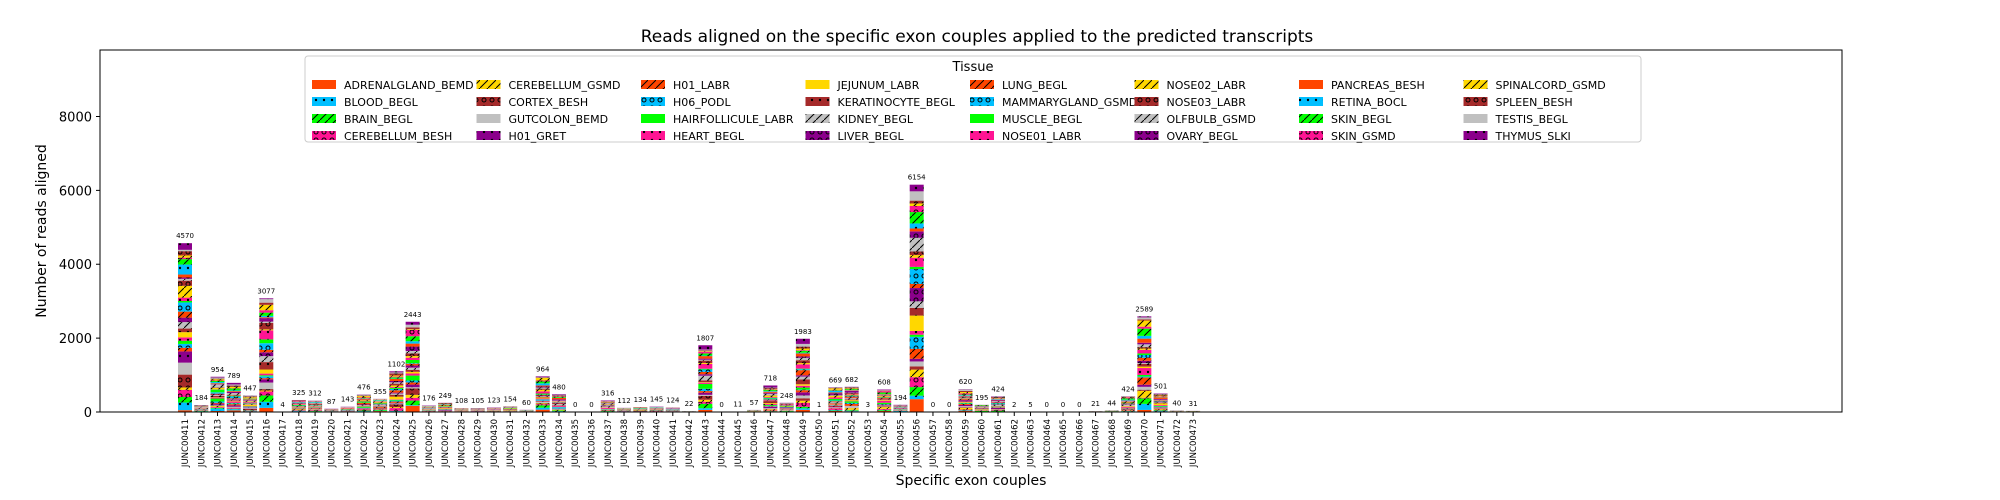 Image resolution: width=2000 pixels, height=500 pixels. Describe the element at coordinates (983, 443) in the screenshot. I see `x-tick-label: JUNC00460` at that location.